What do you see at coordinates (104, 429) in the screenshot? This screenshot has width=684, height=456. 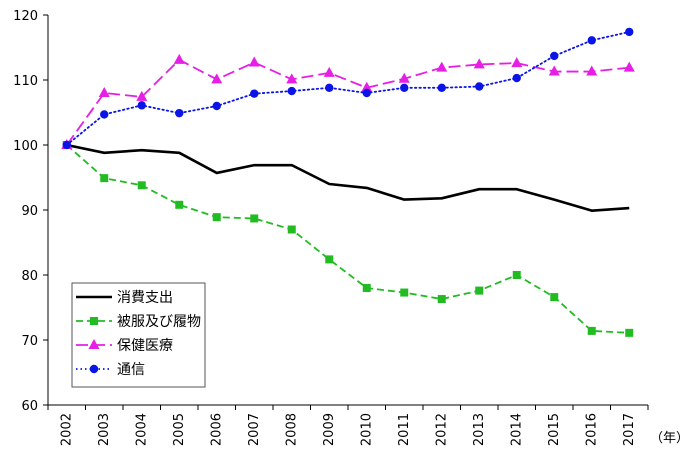 I see `x-tick-label: 2003` at bounding box center [104, 429].